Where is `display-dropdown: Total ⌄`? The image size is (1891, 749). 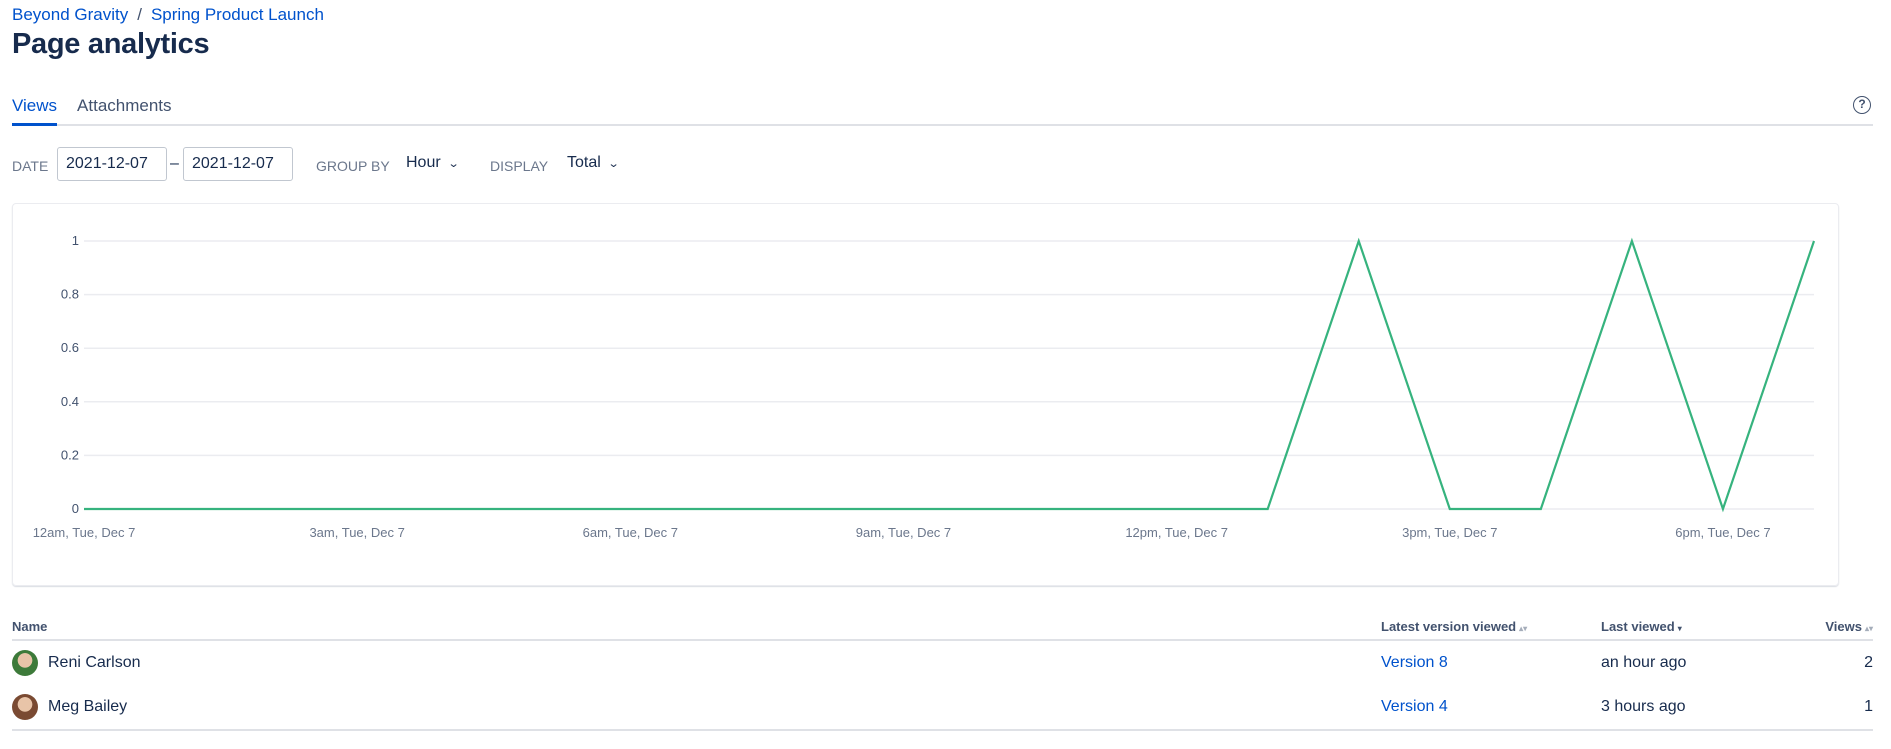
display-dropdown: Total ⌄ is located at coordinates (593, 163).